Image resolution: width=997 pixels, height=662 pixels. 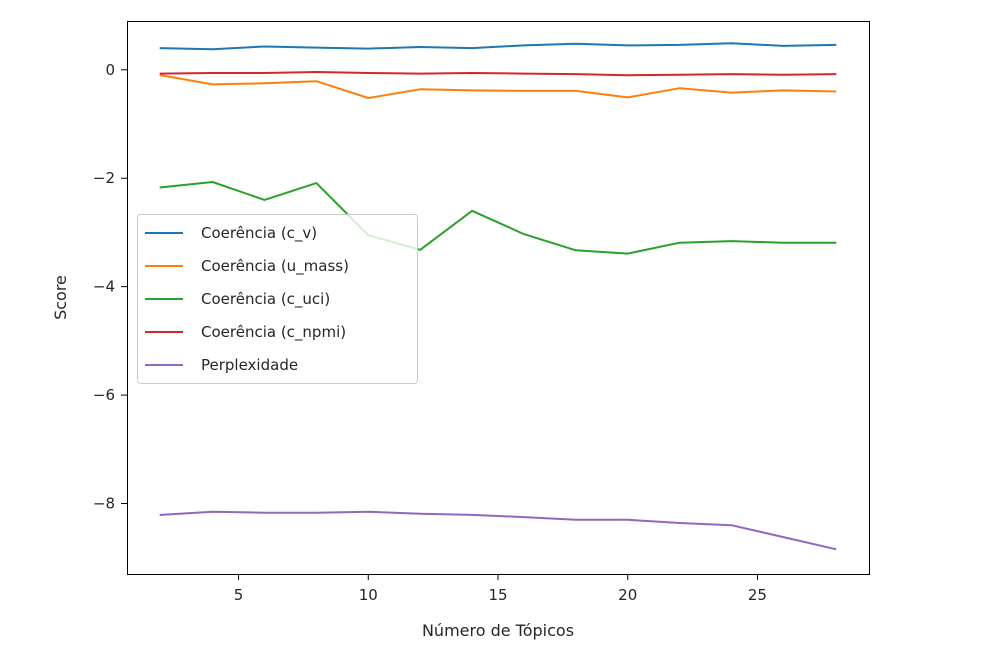 What do you see at coordinates (368, 595) in the screenshot?
I see `x-tick-label: 10` at bounding box center [368, 595].